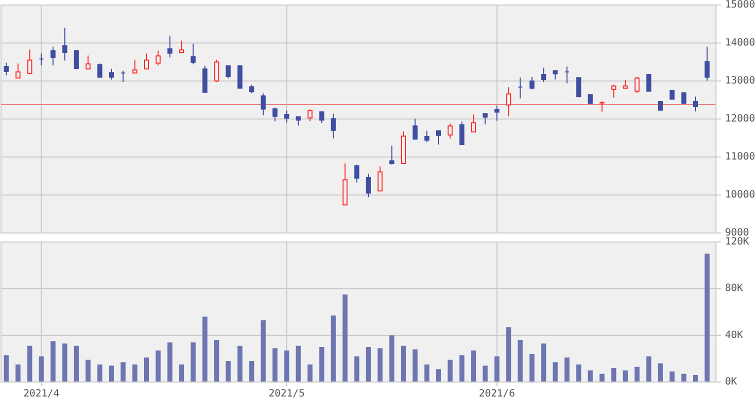  I want to click on y-tick-label: 12000, so click(740, 119).